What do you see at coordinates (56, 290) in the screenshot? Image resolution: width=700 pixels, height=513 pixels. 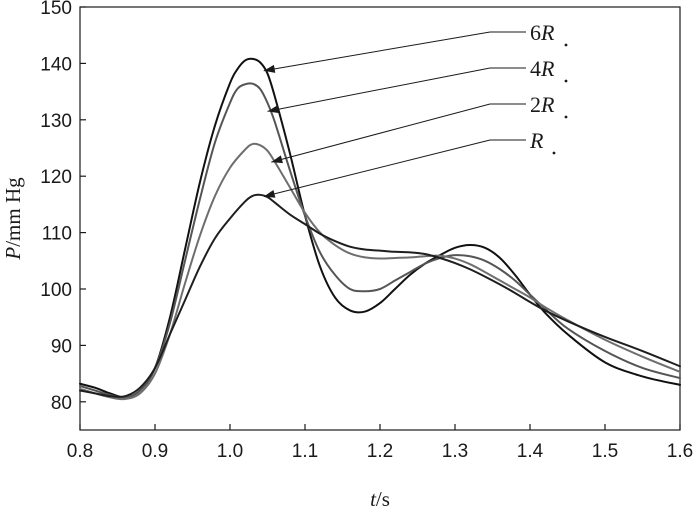 I see `y-tick-label: 100` at bounding box center [56, 290].